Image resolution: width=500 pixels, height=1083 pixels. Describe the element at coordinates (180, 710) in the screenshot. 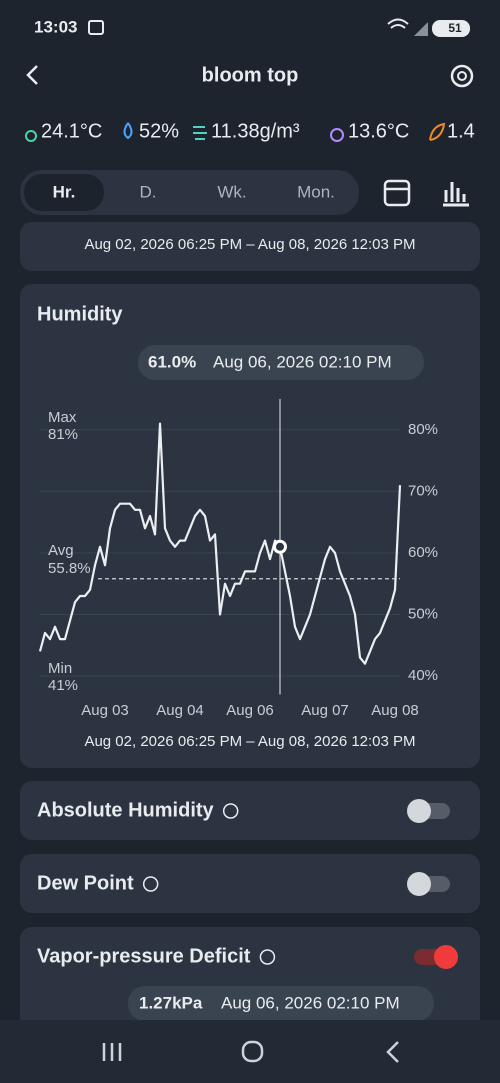

I see `x-tick-label: Aug 04` at that location.